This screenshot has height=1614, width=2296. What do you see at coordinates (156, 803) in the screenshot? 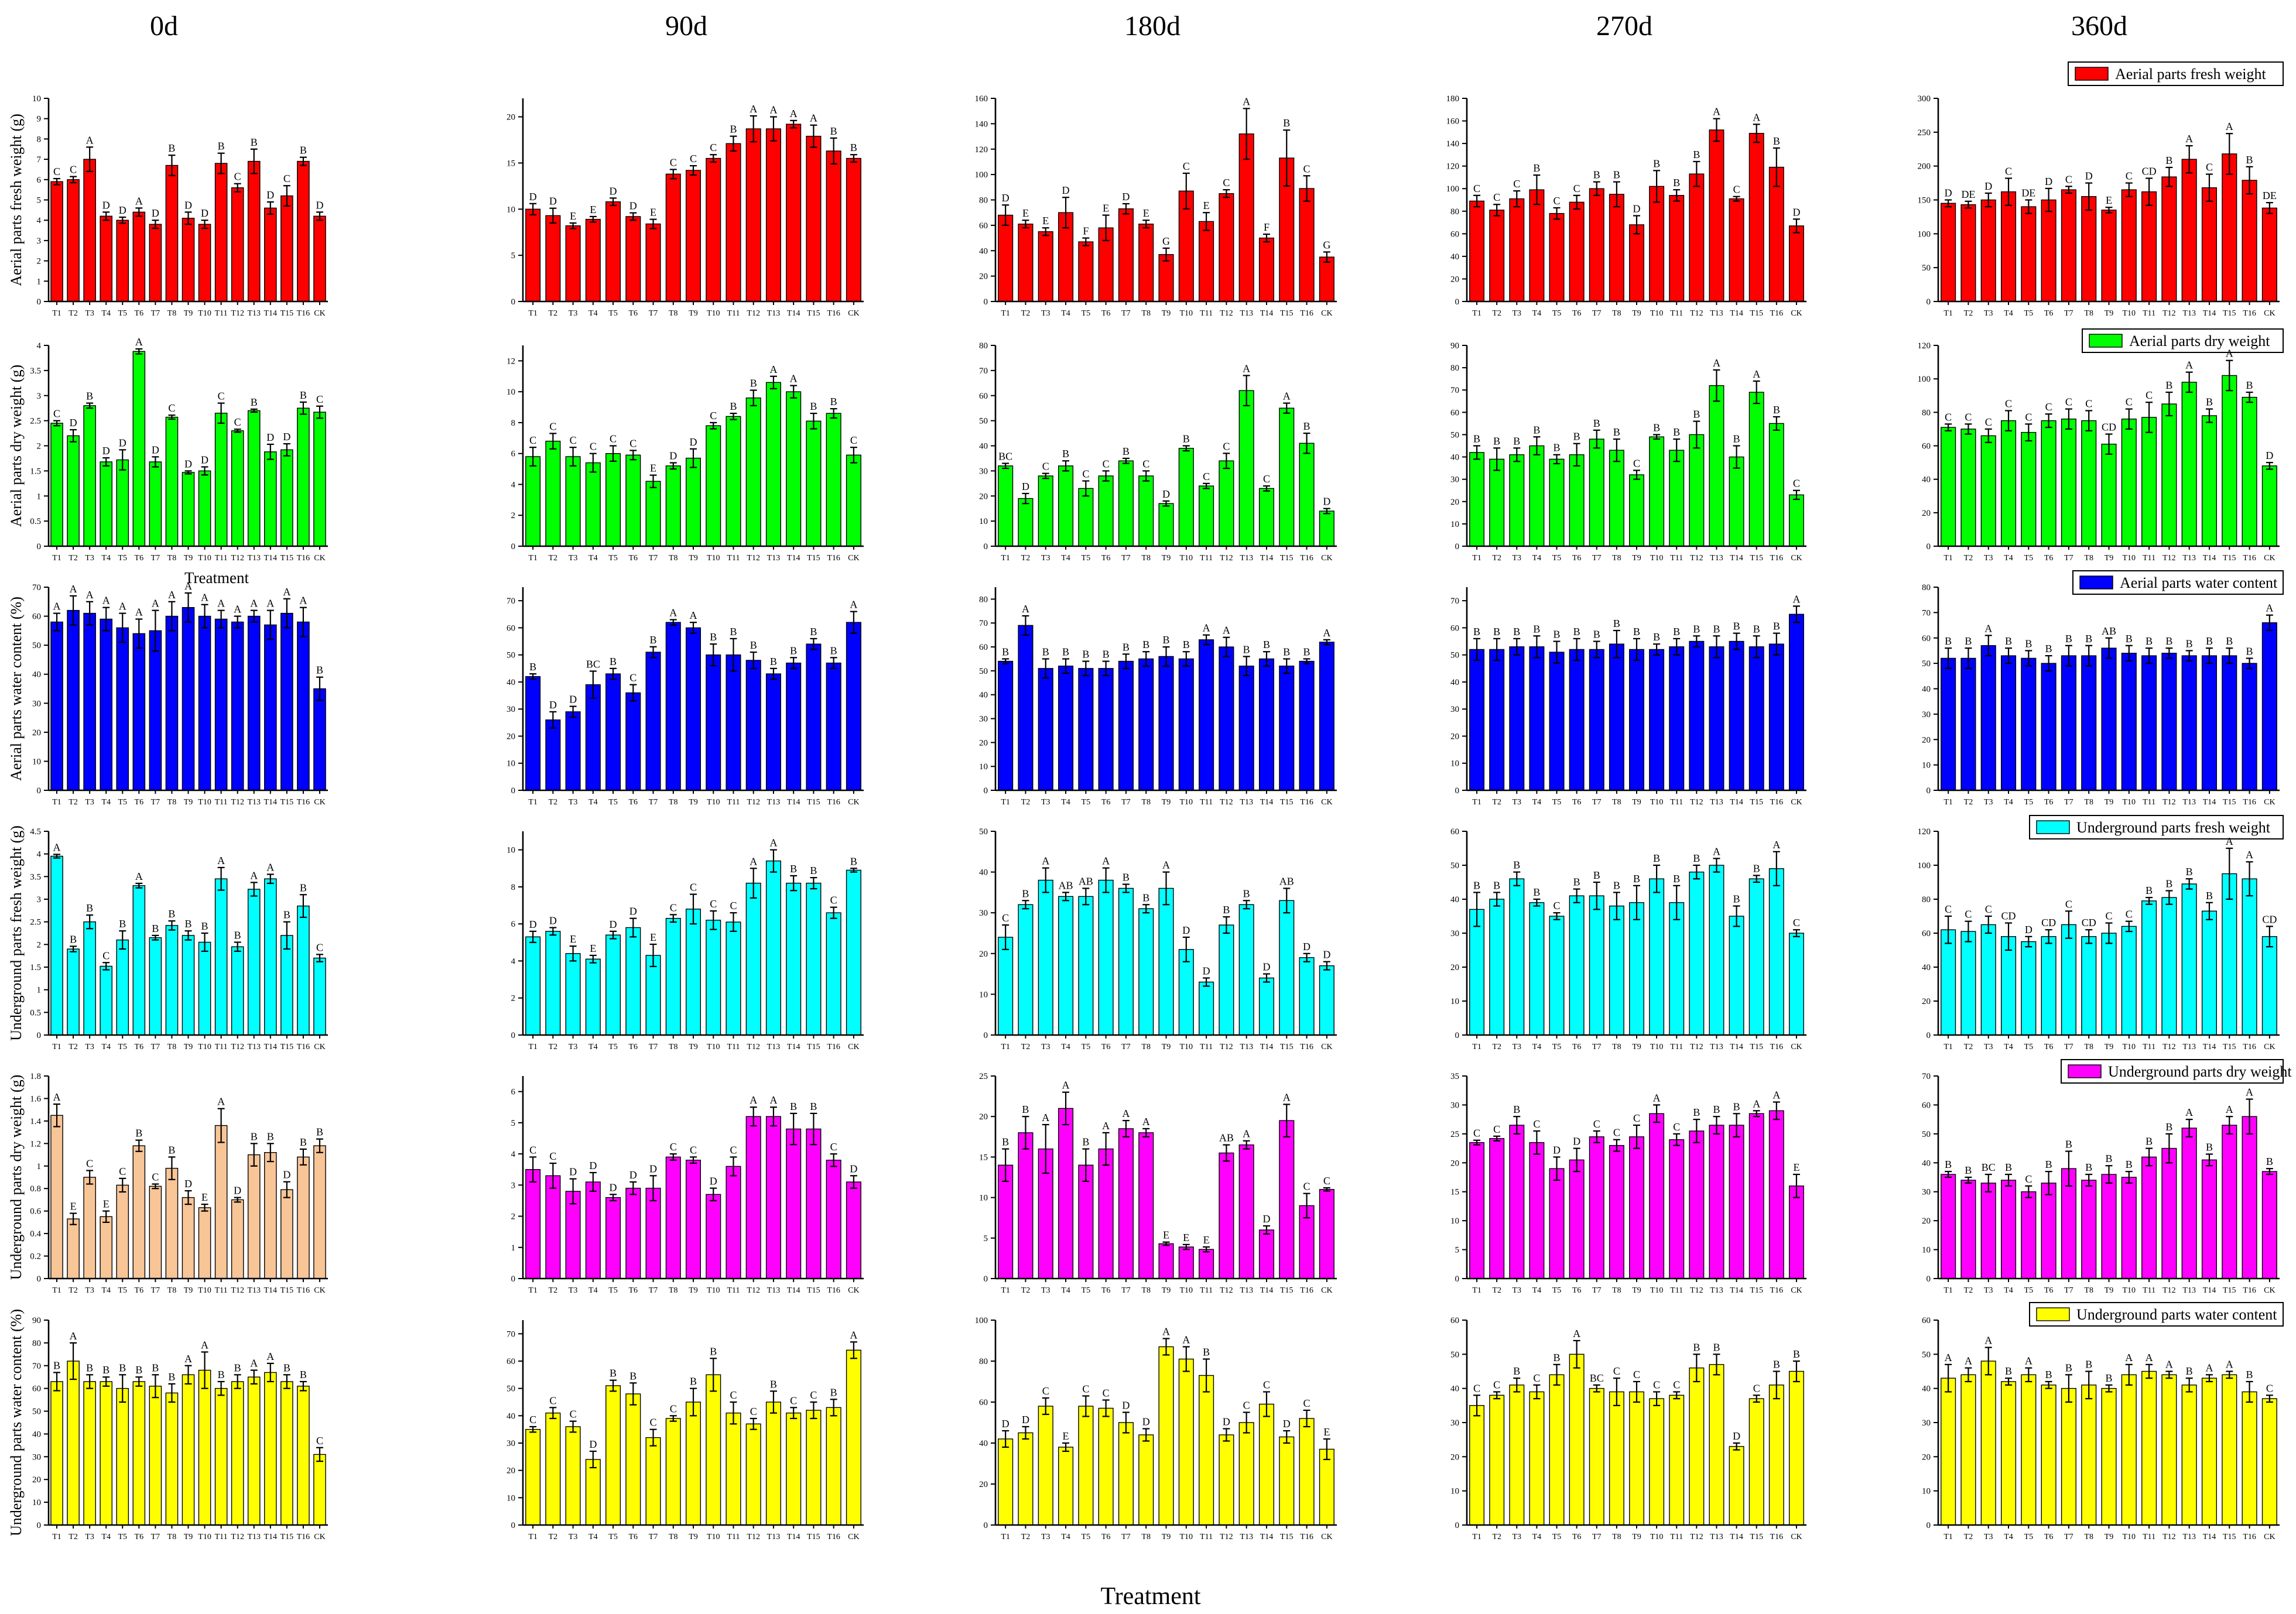
I see `x-tick-label: T7` at bounding box center [156, 803].